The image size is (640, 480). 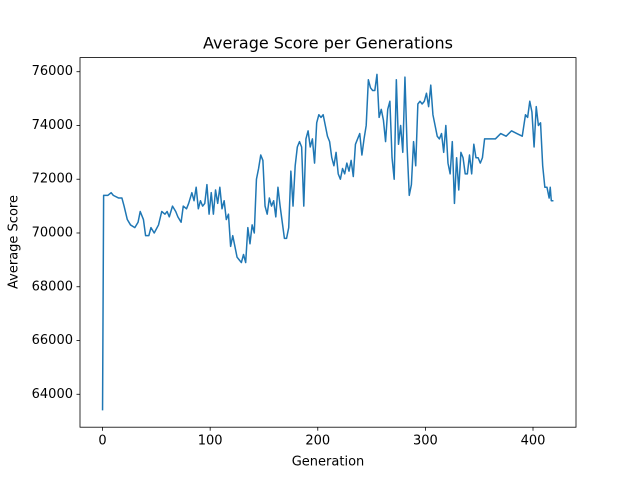 I want to click on y-tick-label: 64000, so click(x=52, y=394).